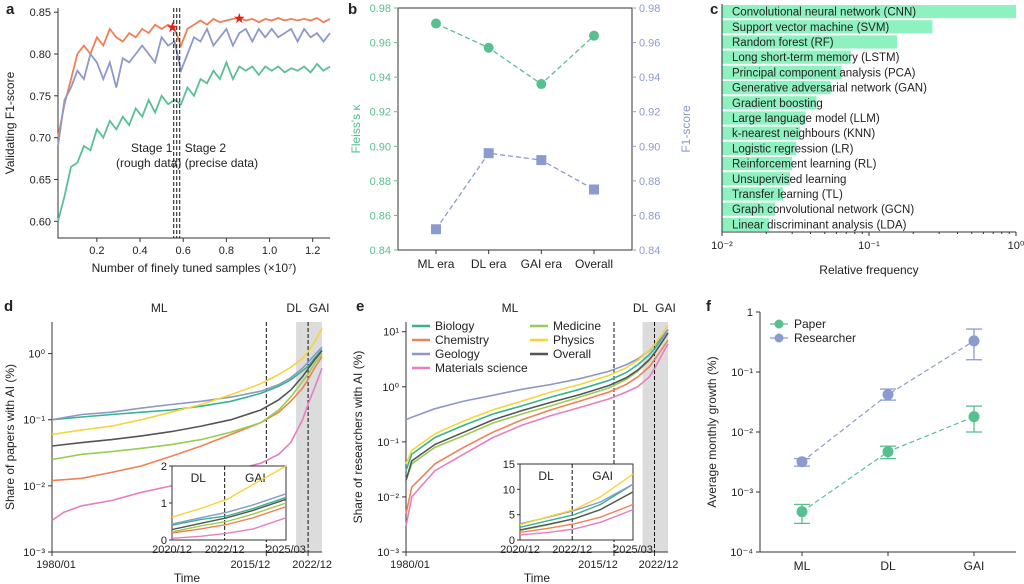 The image size is (1024, 584). Describe the element at coordinates (649, 182) in the screenshot. I see `y-tick-label-right: 0.88` at that location.